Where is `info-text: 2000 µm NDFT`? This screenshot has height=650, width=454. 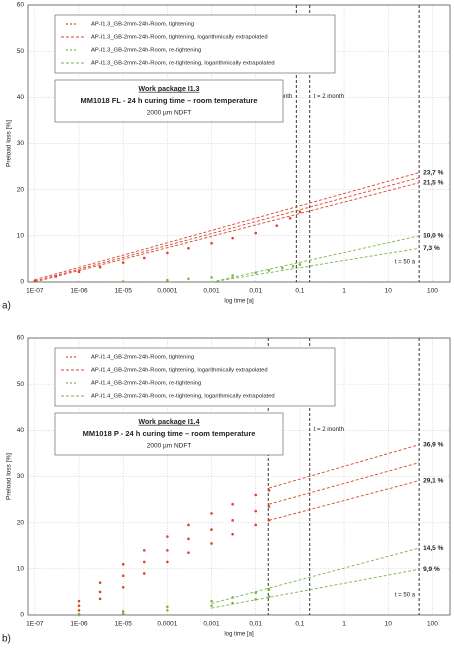 info-text: 2000 µm NDFT is located at coordinates (169, 113).